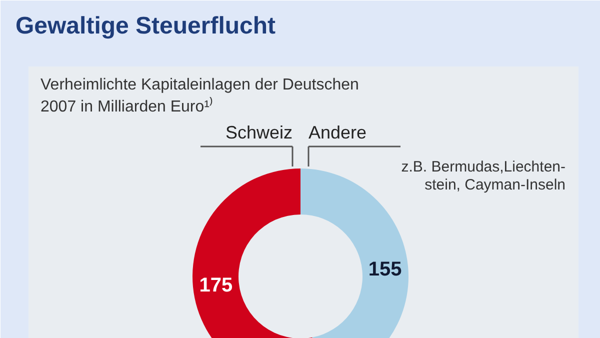 This screenshot has width=600, height=338. Describe the element at coordinates (483, 176) in the screenshot. I see `text: z.B. Bermudas,Liechten- stein, Cayman-Inseln` at that location.